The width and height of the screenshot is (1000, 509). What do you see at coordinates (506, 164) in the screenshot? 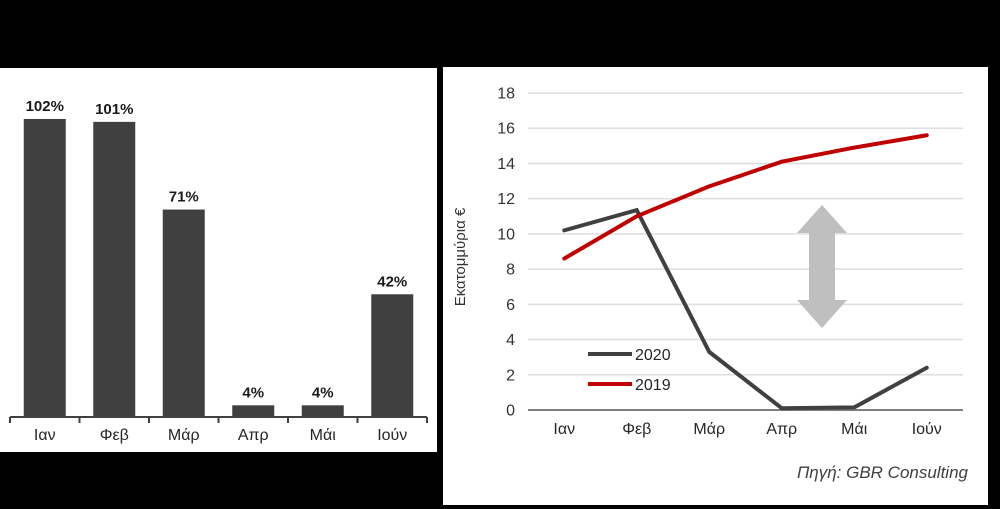
I see `y-tick-label: 14` at bounding box center [506, 164].